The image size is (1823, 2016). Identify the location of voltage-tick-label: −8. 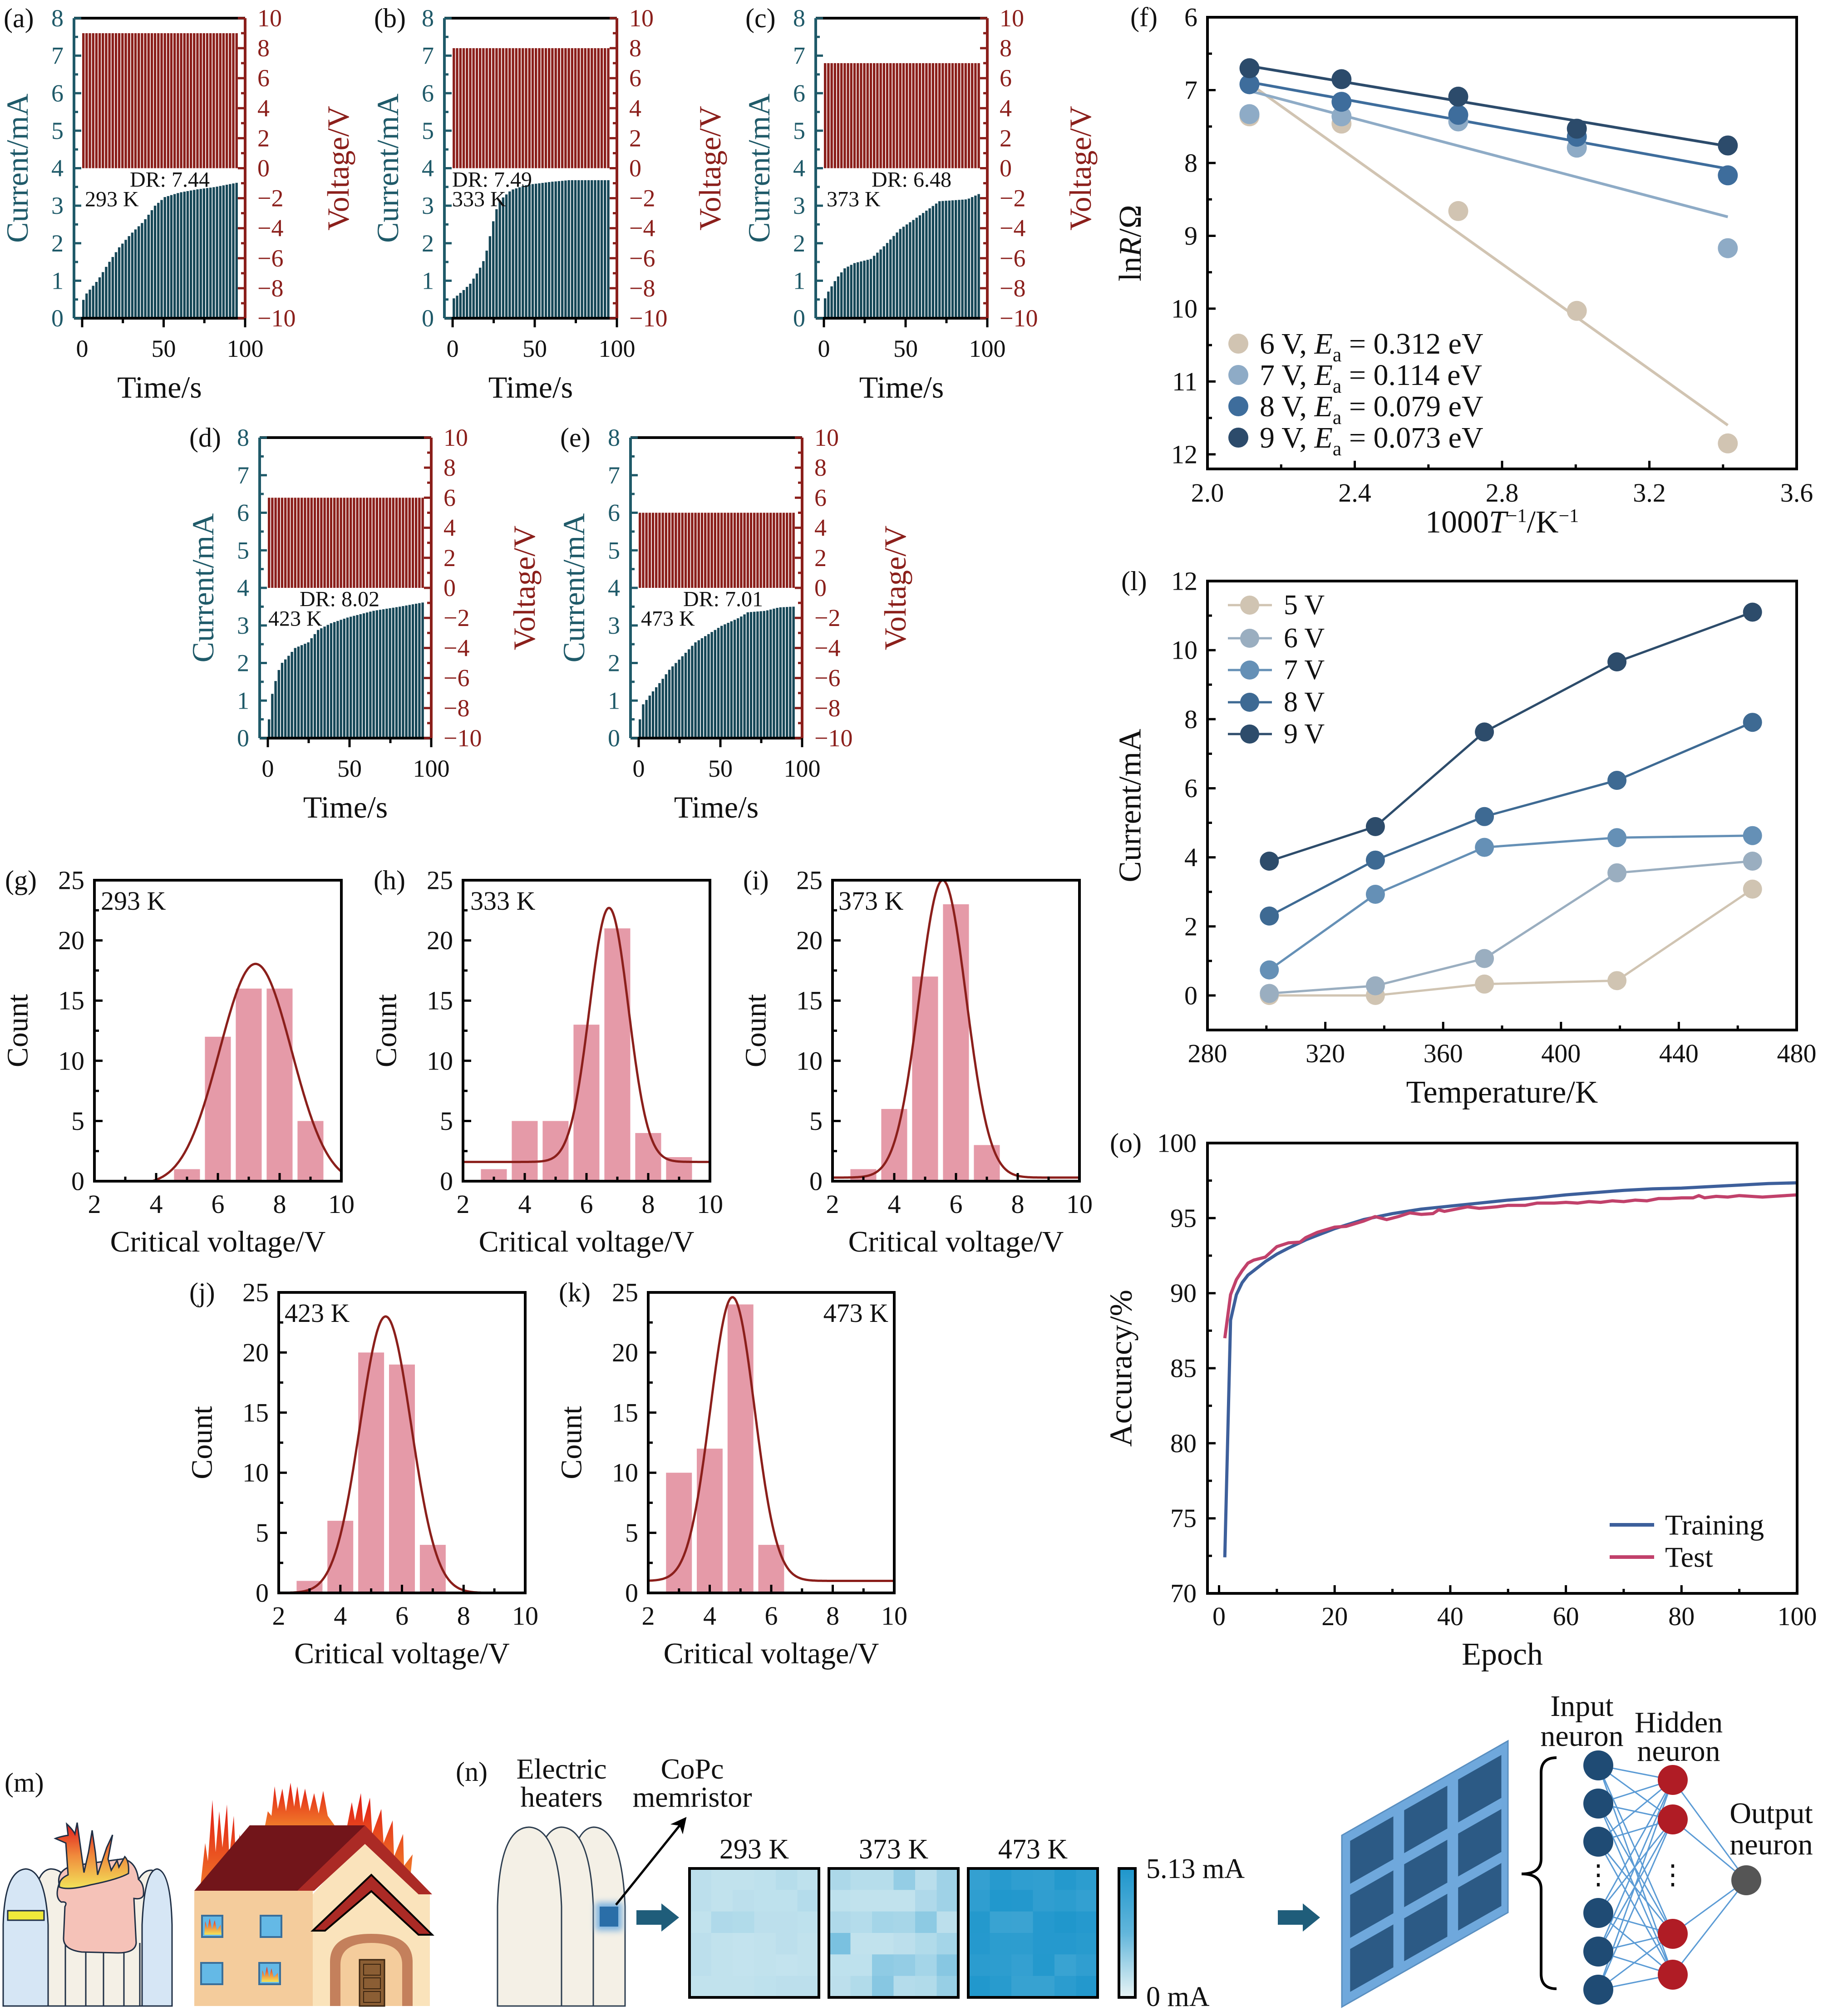
(642, 288).